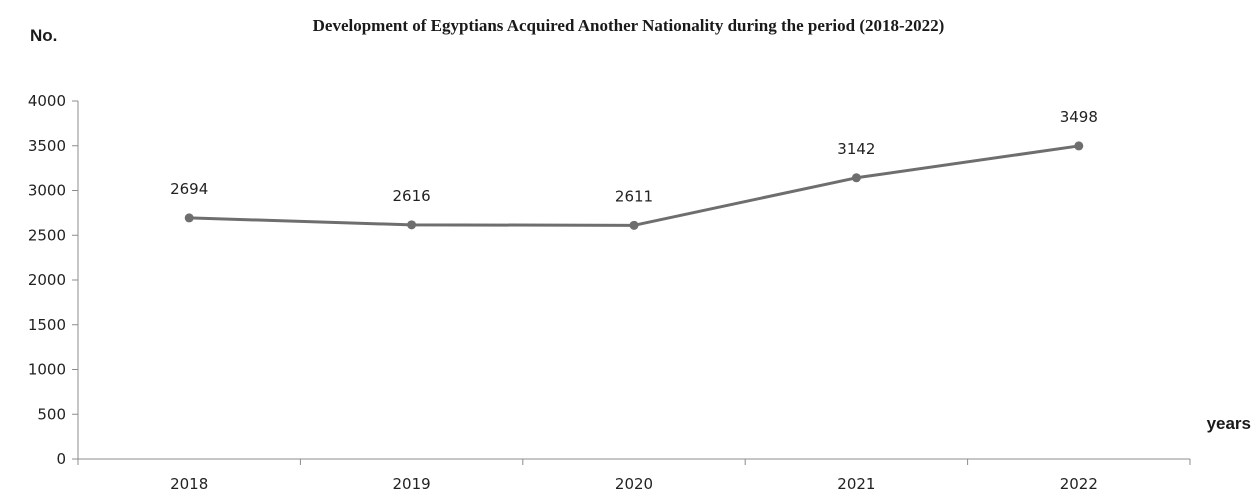  Describe the element at coordinates (44, 35) in the screenshot. I see `y-axis-label: No.` at that location.